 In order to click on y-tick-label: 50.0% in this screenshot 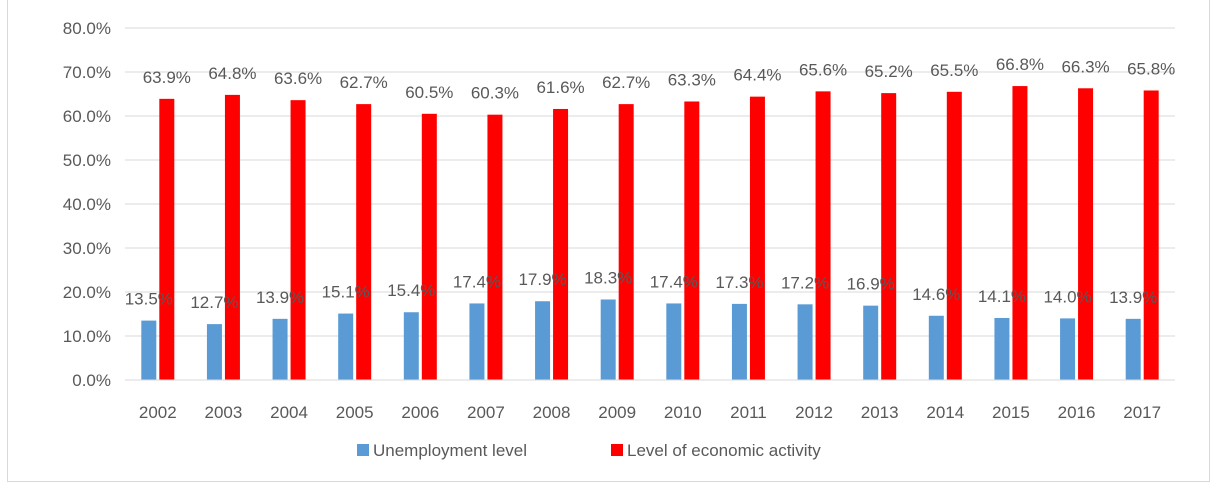, I will do `click(87, 160)`.